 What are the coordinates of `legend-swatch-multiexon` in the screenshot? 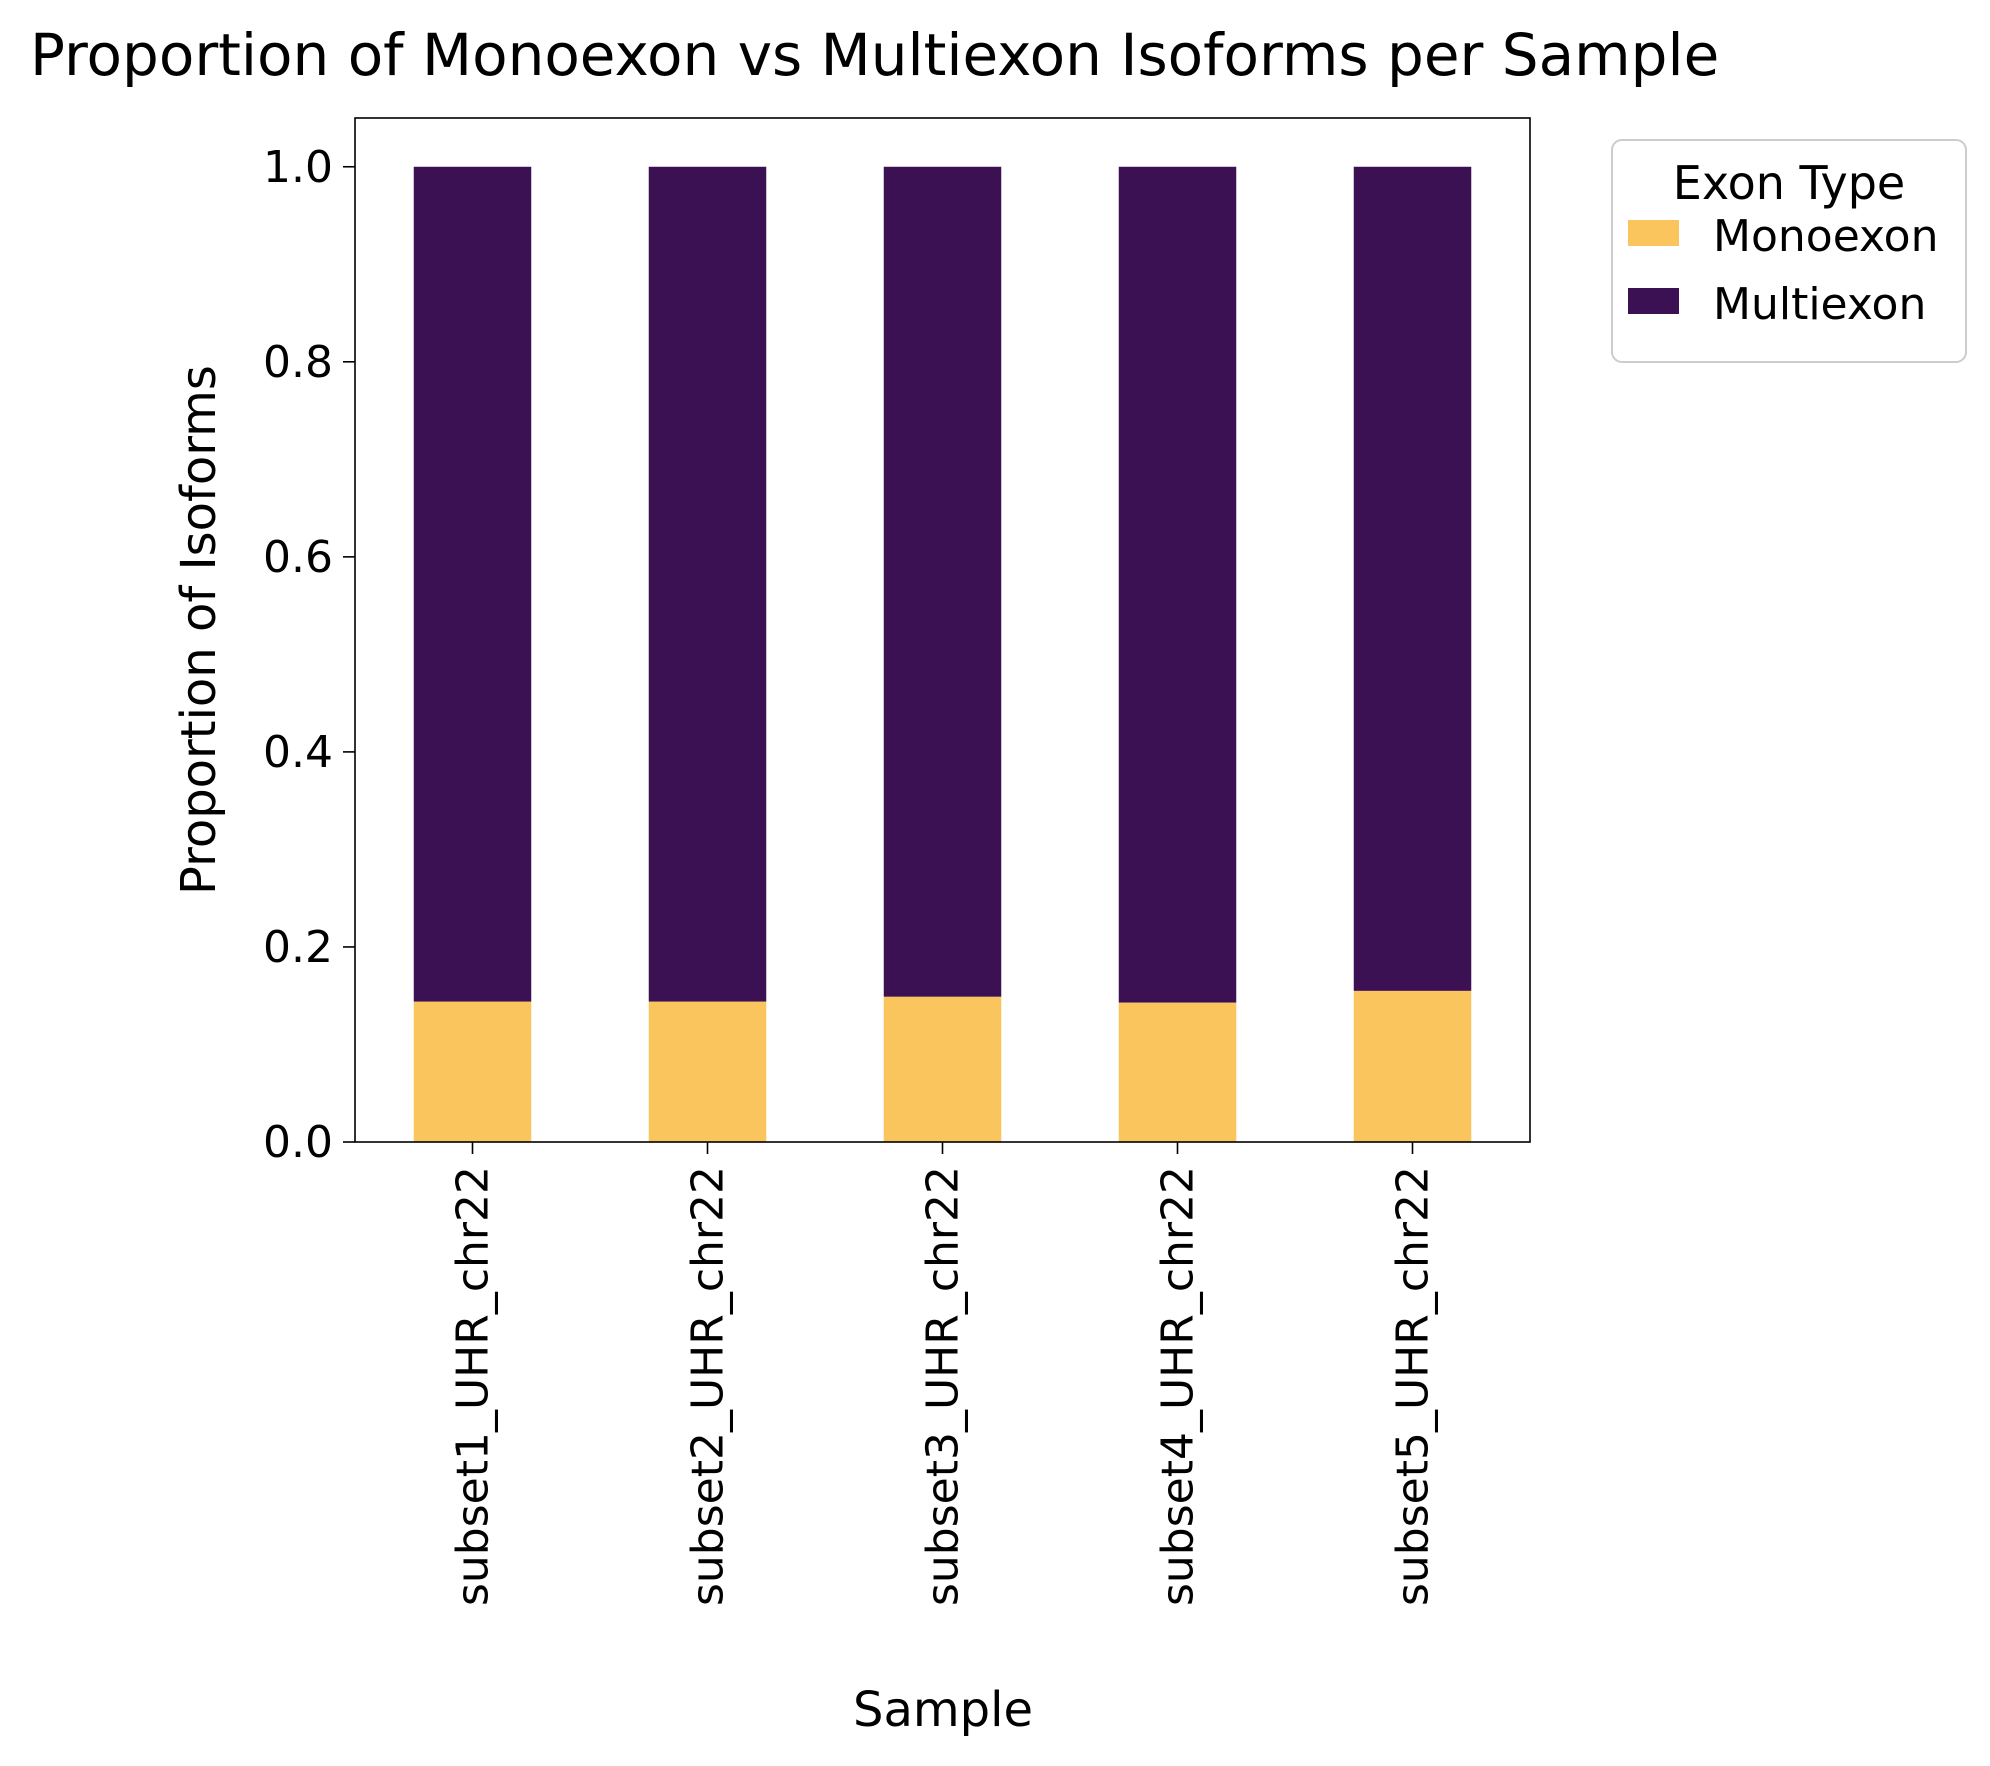 It's located at (1653, 301).